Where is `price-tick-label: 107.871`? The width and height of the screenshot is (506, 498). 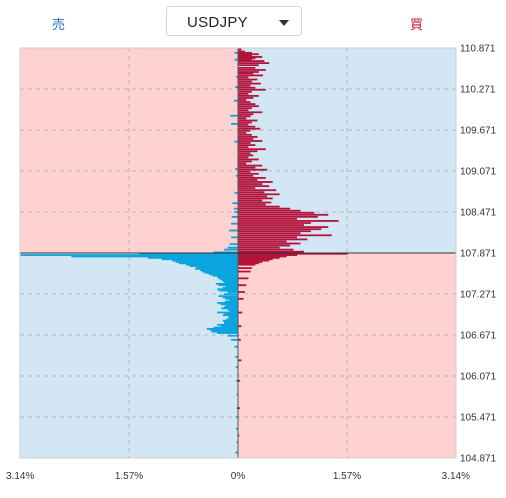 price-tick-label: 107.871 is located at coordinates (478, 254).